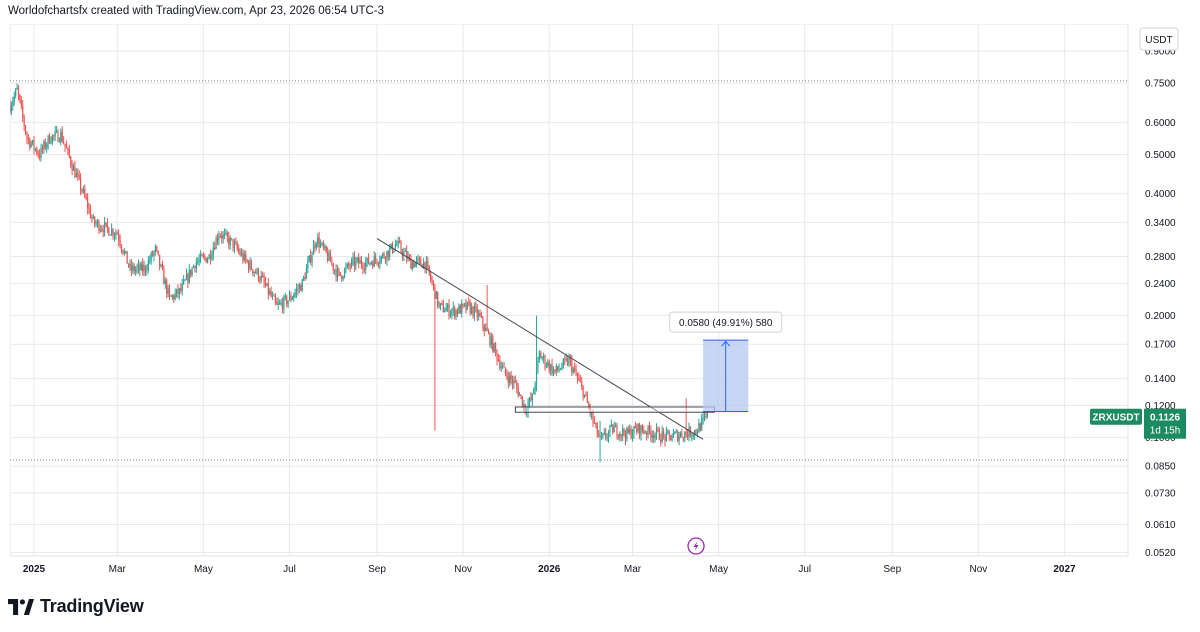  I want to click on time-tick-label: 2027, so click(1064, 569).